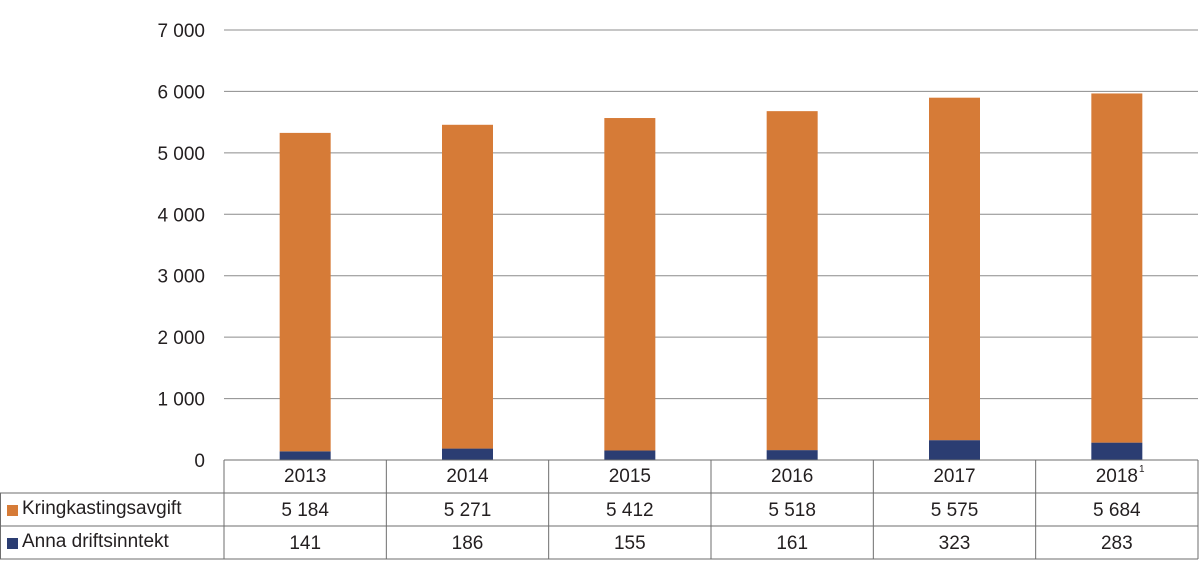  Describe the element at coordinates (1117, 476) in the screenshot. I see `x-category-label: 2018` at that location.